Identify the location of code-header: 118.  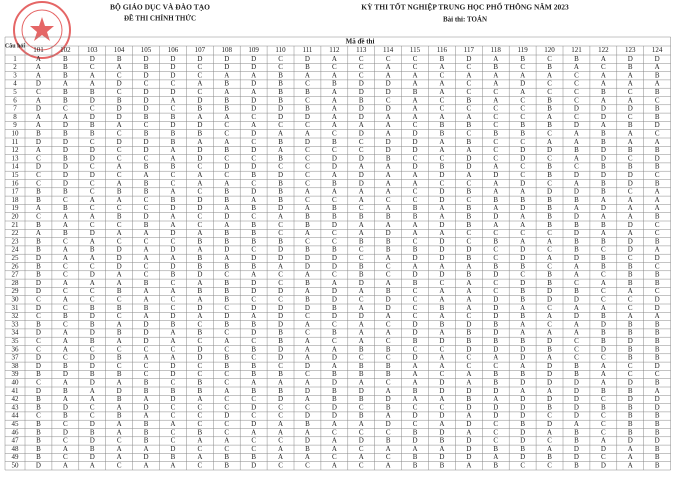
(496, 50).